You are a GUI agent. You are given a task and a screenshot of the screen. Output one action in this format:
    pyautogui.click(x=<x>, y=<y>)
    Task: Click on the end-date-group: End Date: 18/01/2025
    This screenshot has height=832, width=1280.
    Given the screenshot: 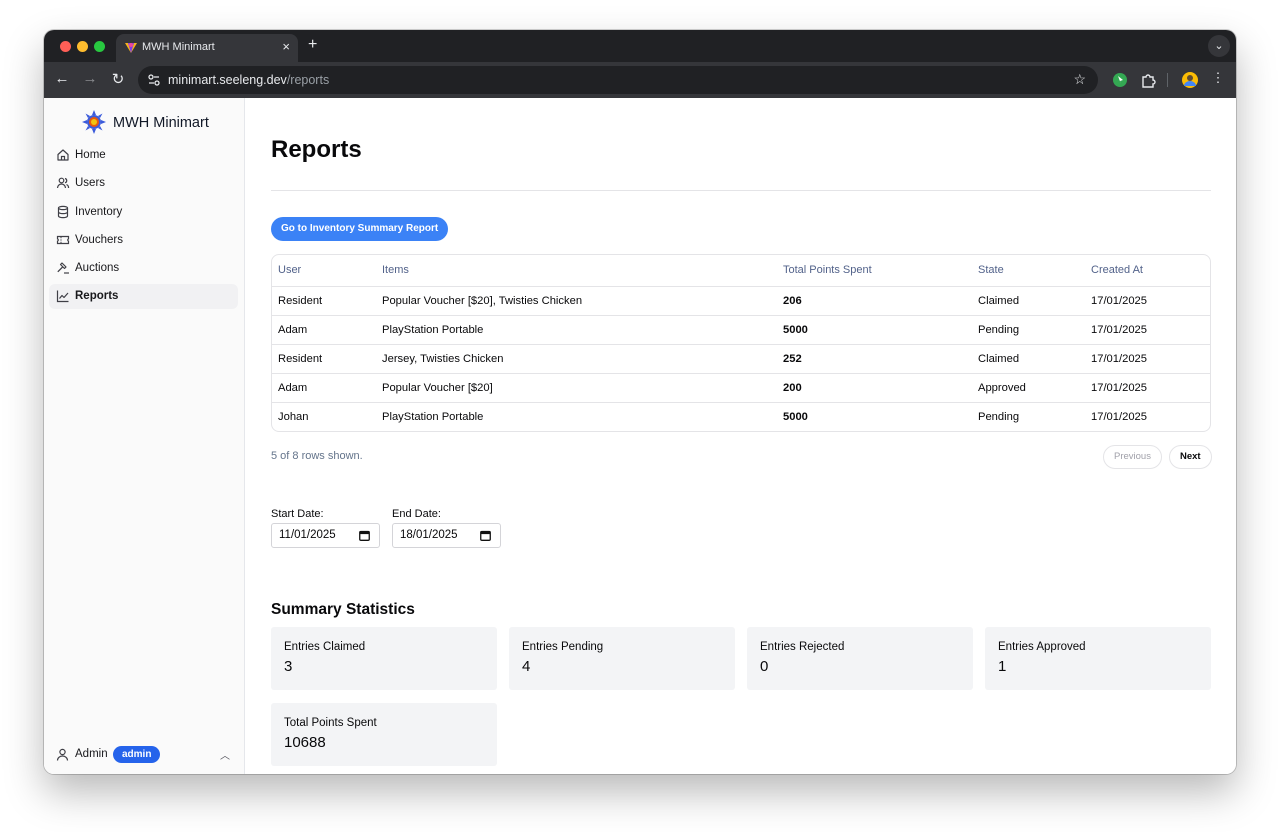 What is the action you would take?
    pyautogui.click(x=446, y=528)
    